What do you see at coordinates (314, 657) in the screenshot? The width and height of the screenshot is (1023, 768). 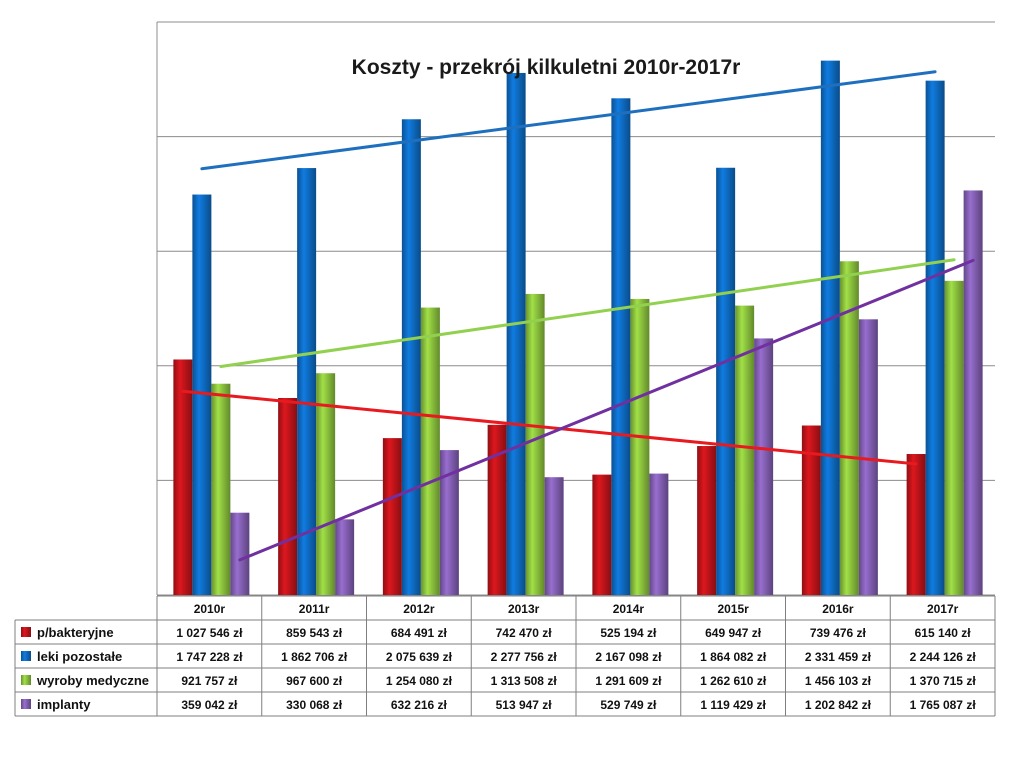 I see `value-label: 1 862 706 zł` at bounding box center [314, 657].